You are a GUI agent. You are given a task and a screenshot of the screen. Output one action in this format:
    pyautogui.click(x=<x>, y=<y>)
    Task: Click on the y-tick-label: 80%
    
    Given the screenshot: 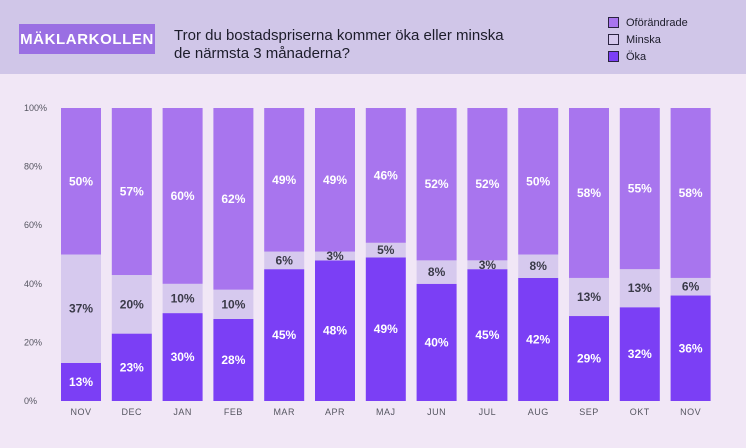 What is the action you would take?
    pyautogui.click(x=33, y=167)
    